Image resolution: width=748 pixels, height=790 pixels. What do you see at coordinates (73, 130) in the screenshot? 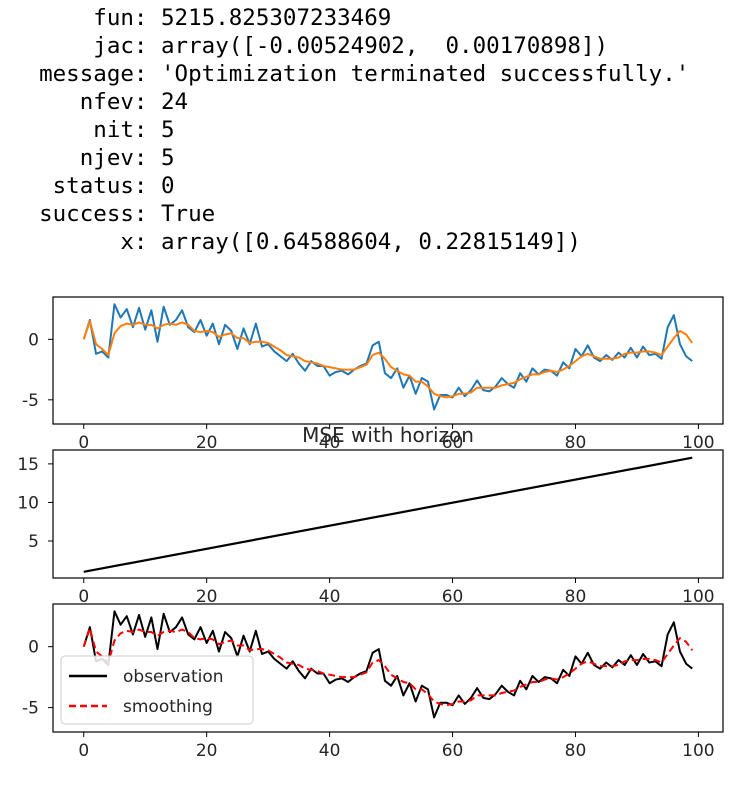
I see `output-key: nit` at bounding box center [73, 130].